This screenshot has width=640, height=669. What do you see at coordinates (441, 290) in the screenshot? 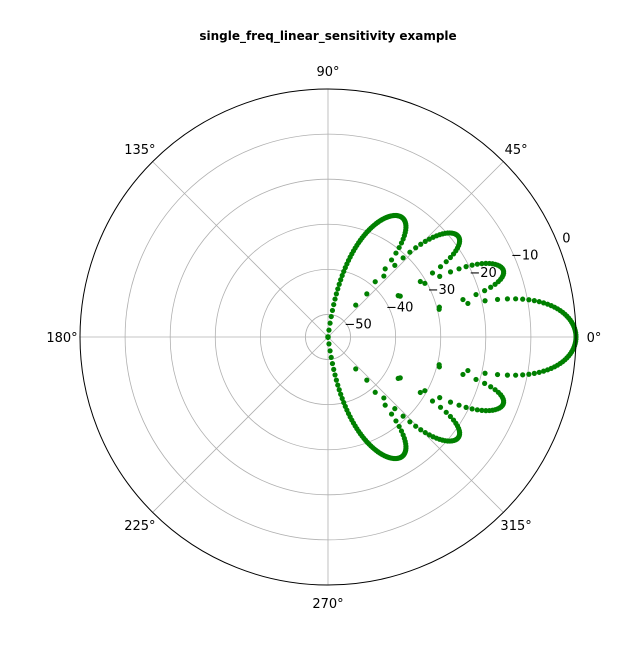
I see `r-tick-label: −30` at bounding box center [441, 290].